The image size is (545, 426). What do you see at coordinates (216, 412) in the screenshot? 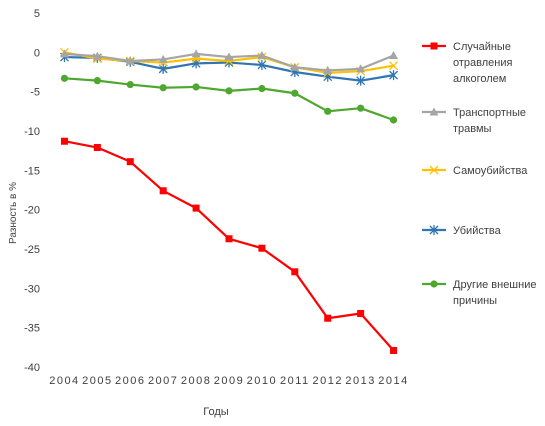
I see `x-axis-title: Годы` at bounding box center [216, 412].